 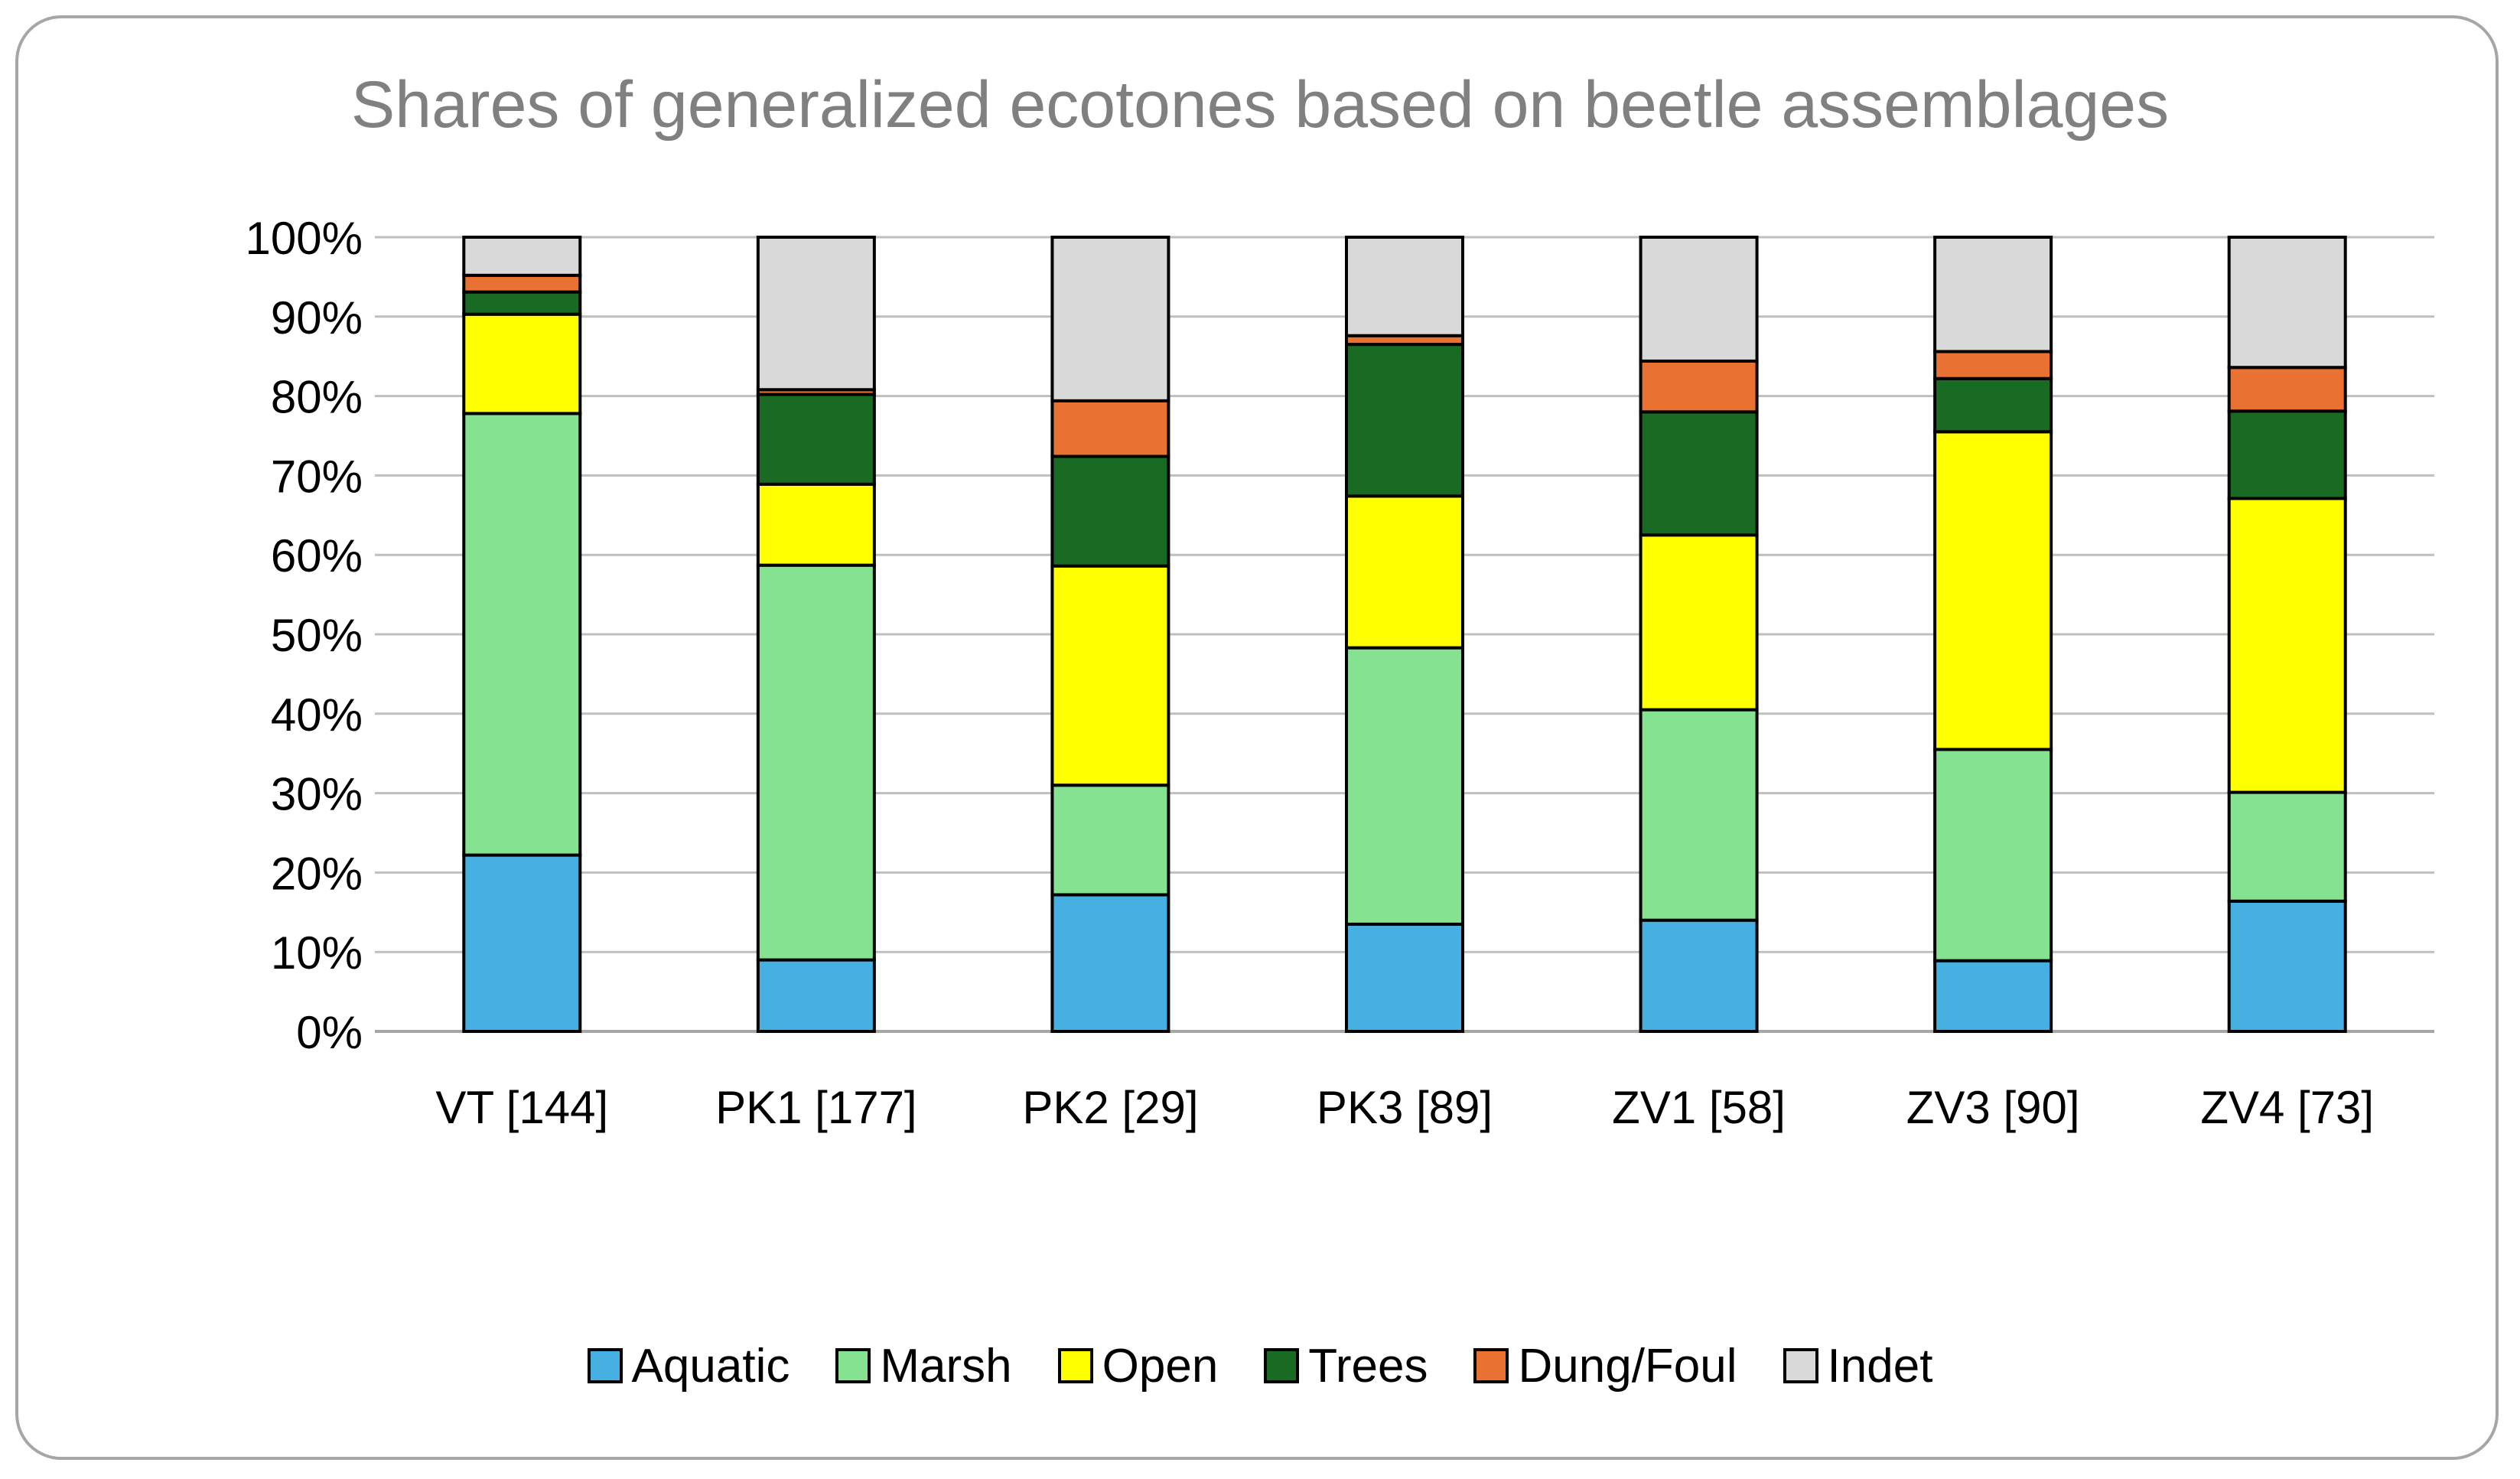 What do you see at coordinates (1405, 1107) in the screenshot?
I see `x-tick-label: PK3 [89]` at bounding box center [1405, 1107].